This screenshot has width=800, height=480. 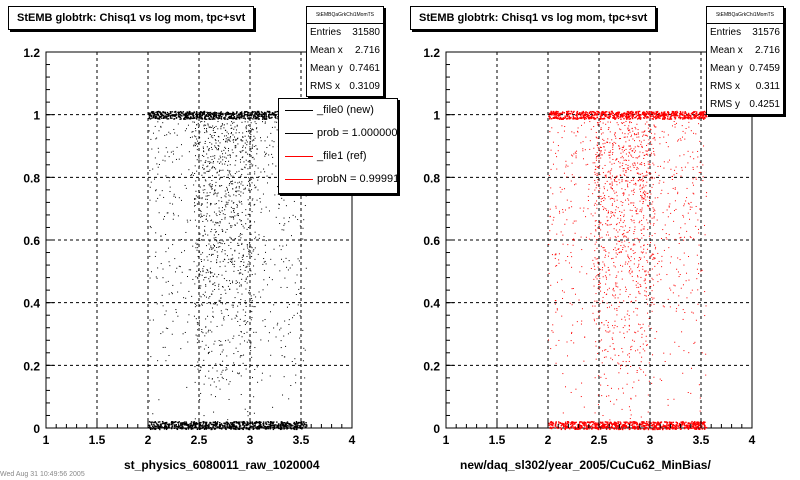 I want to click on stats-row: Mean x 2.716, so click(x=345, y=50).